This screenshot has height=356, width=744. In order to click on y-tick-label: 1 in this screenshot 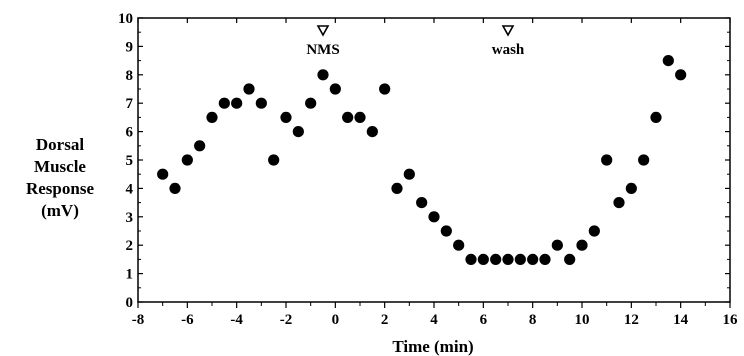, I will do `click(130, 275)`.